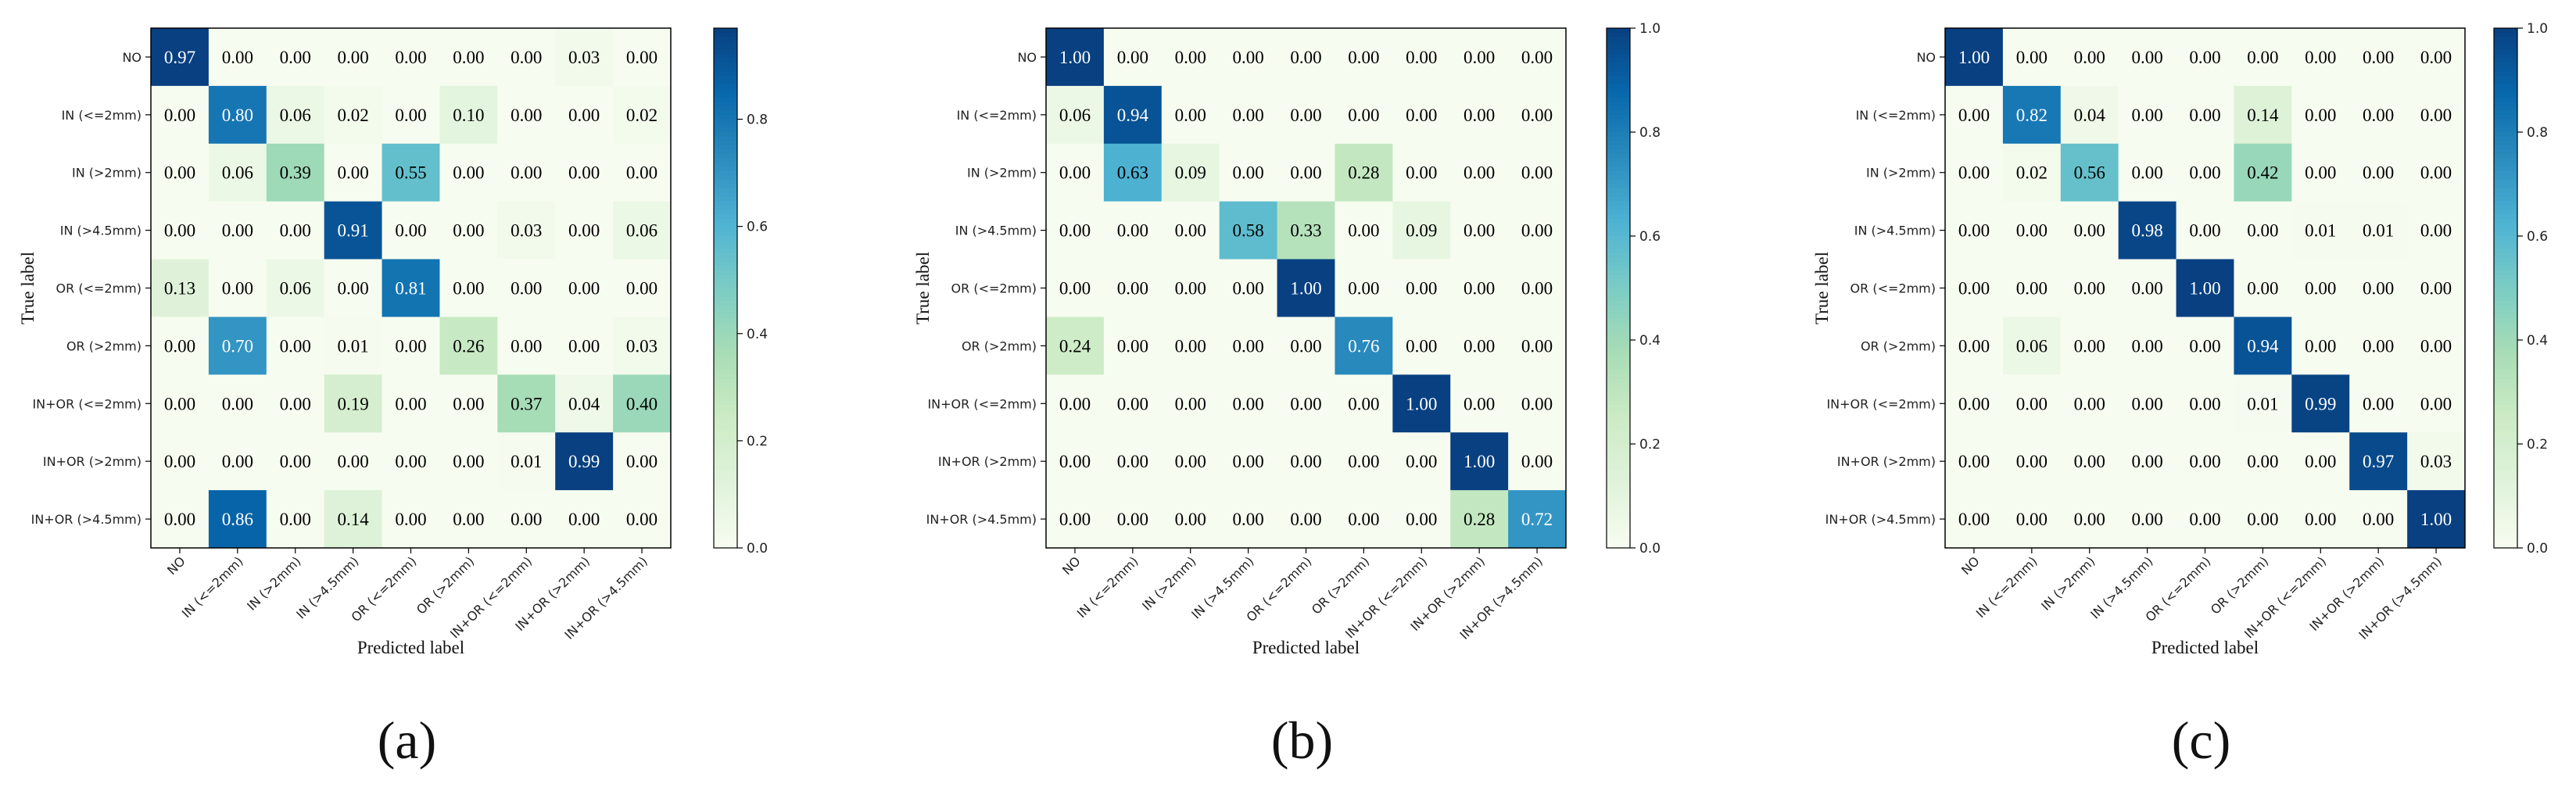 The image size is (2576, 791). Describe the element at coordinates (2537, 237) in the screenshot. I see `colorbar-tick-label: 0.6` at that location.